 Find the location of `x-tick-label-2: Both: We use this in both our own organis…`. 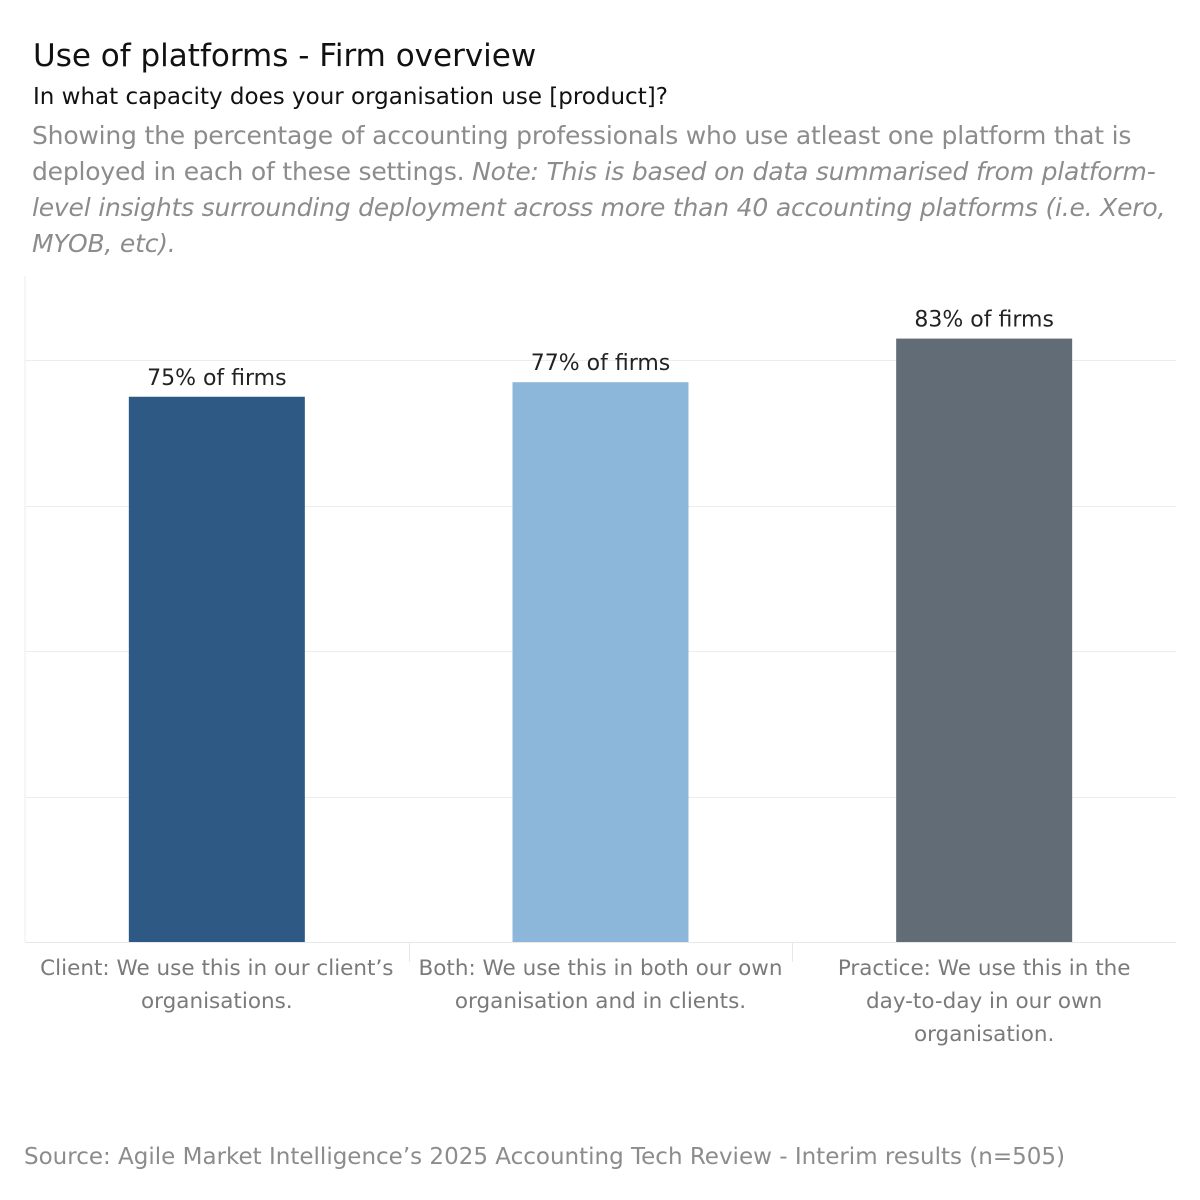

x-tick-label-2: Both: We use this in both our own organis… is located at coordinates (601, 985).